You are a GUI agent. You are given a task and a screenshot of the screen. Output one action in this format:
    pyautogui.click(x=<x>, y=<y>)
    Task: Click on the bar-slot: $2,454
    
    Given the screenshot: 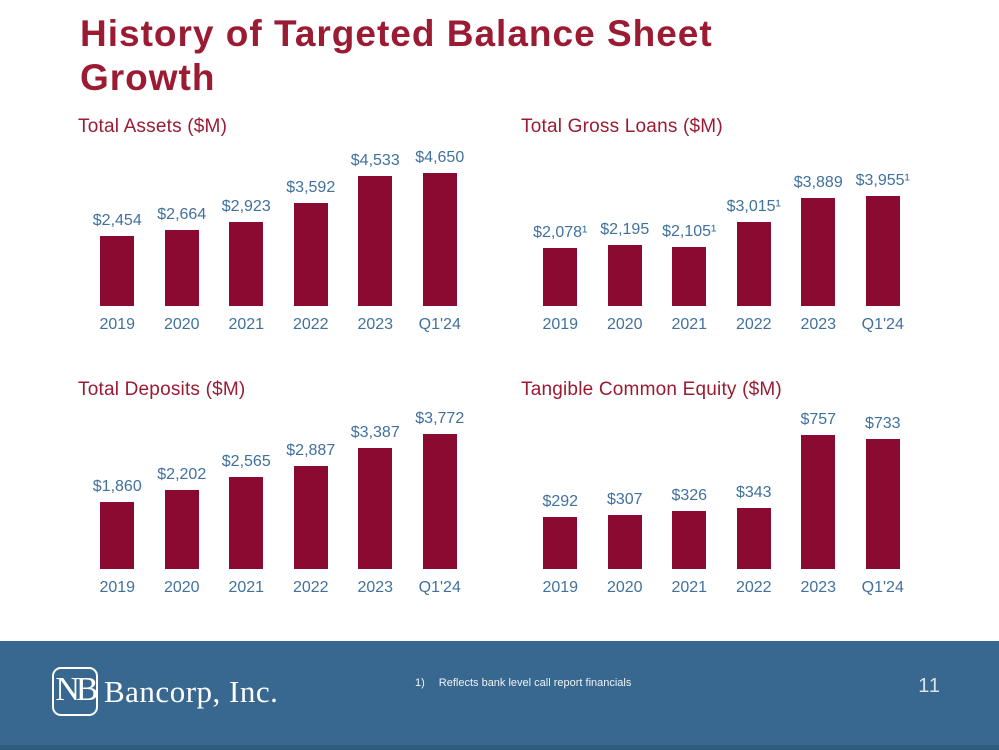 What is the action you would take?
    pyautogui.click(x=117, y=224)
    